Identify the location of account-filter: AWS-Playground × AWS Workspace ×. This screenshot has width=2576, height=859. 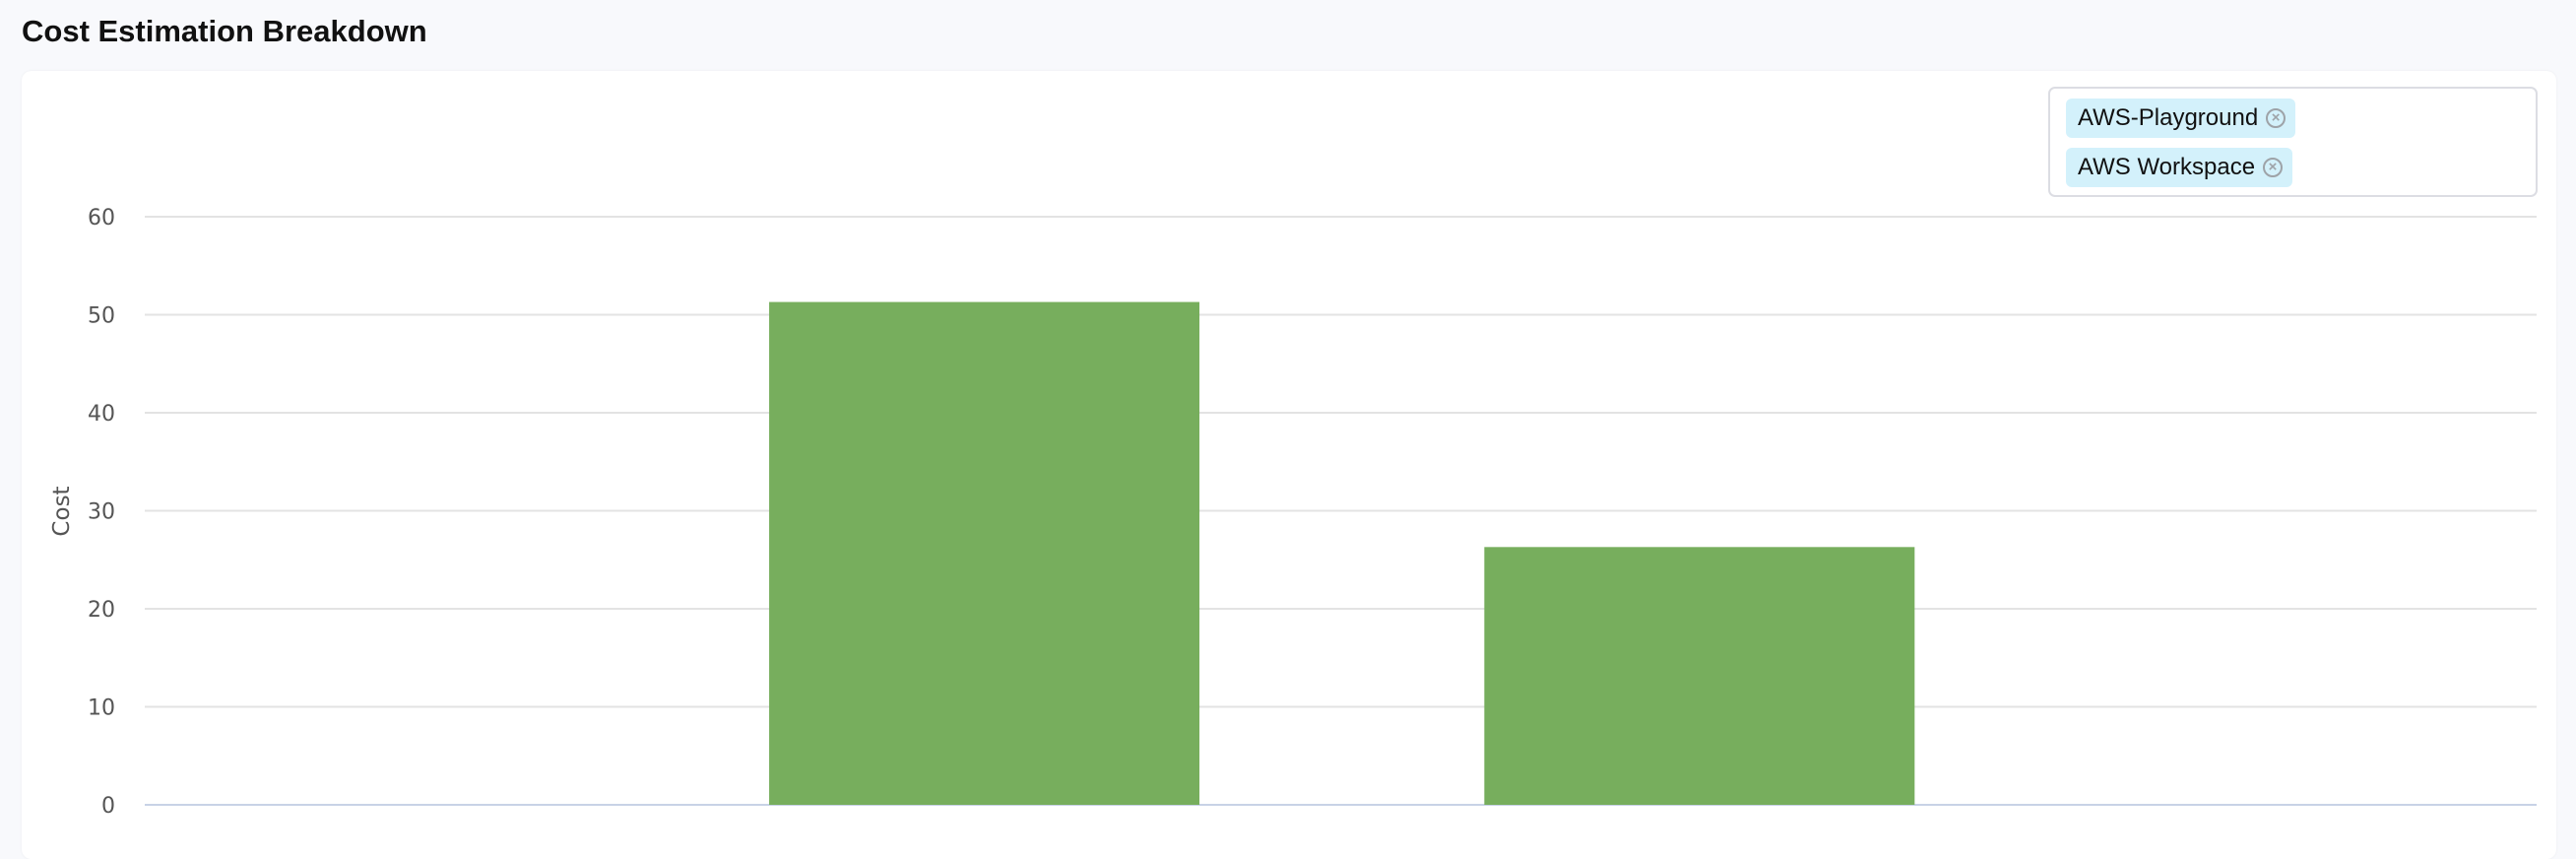
(2293, 142).